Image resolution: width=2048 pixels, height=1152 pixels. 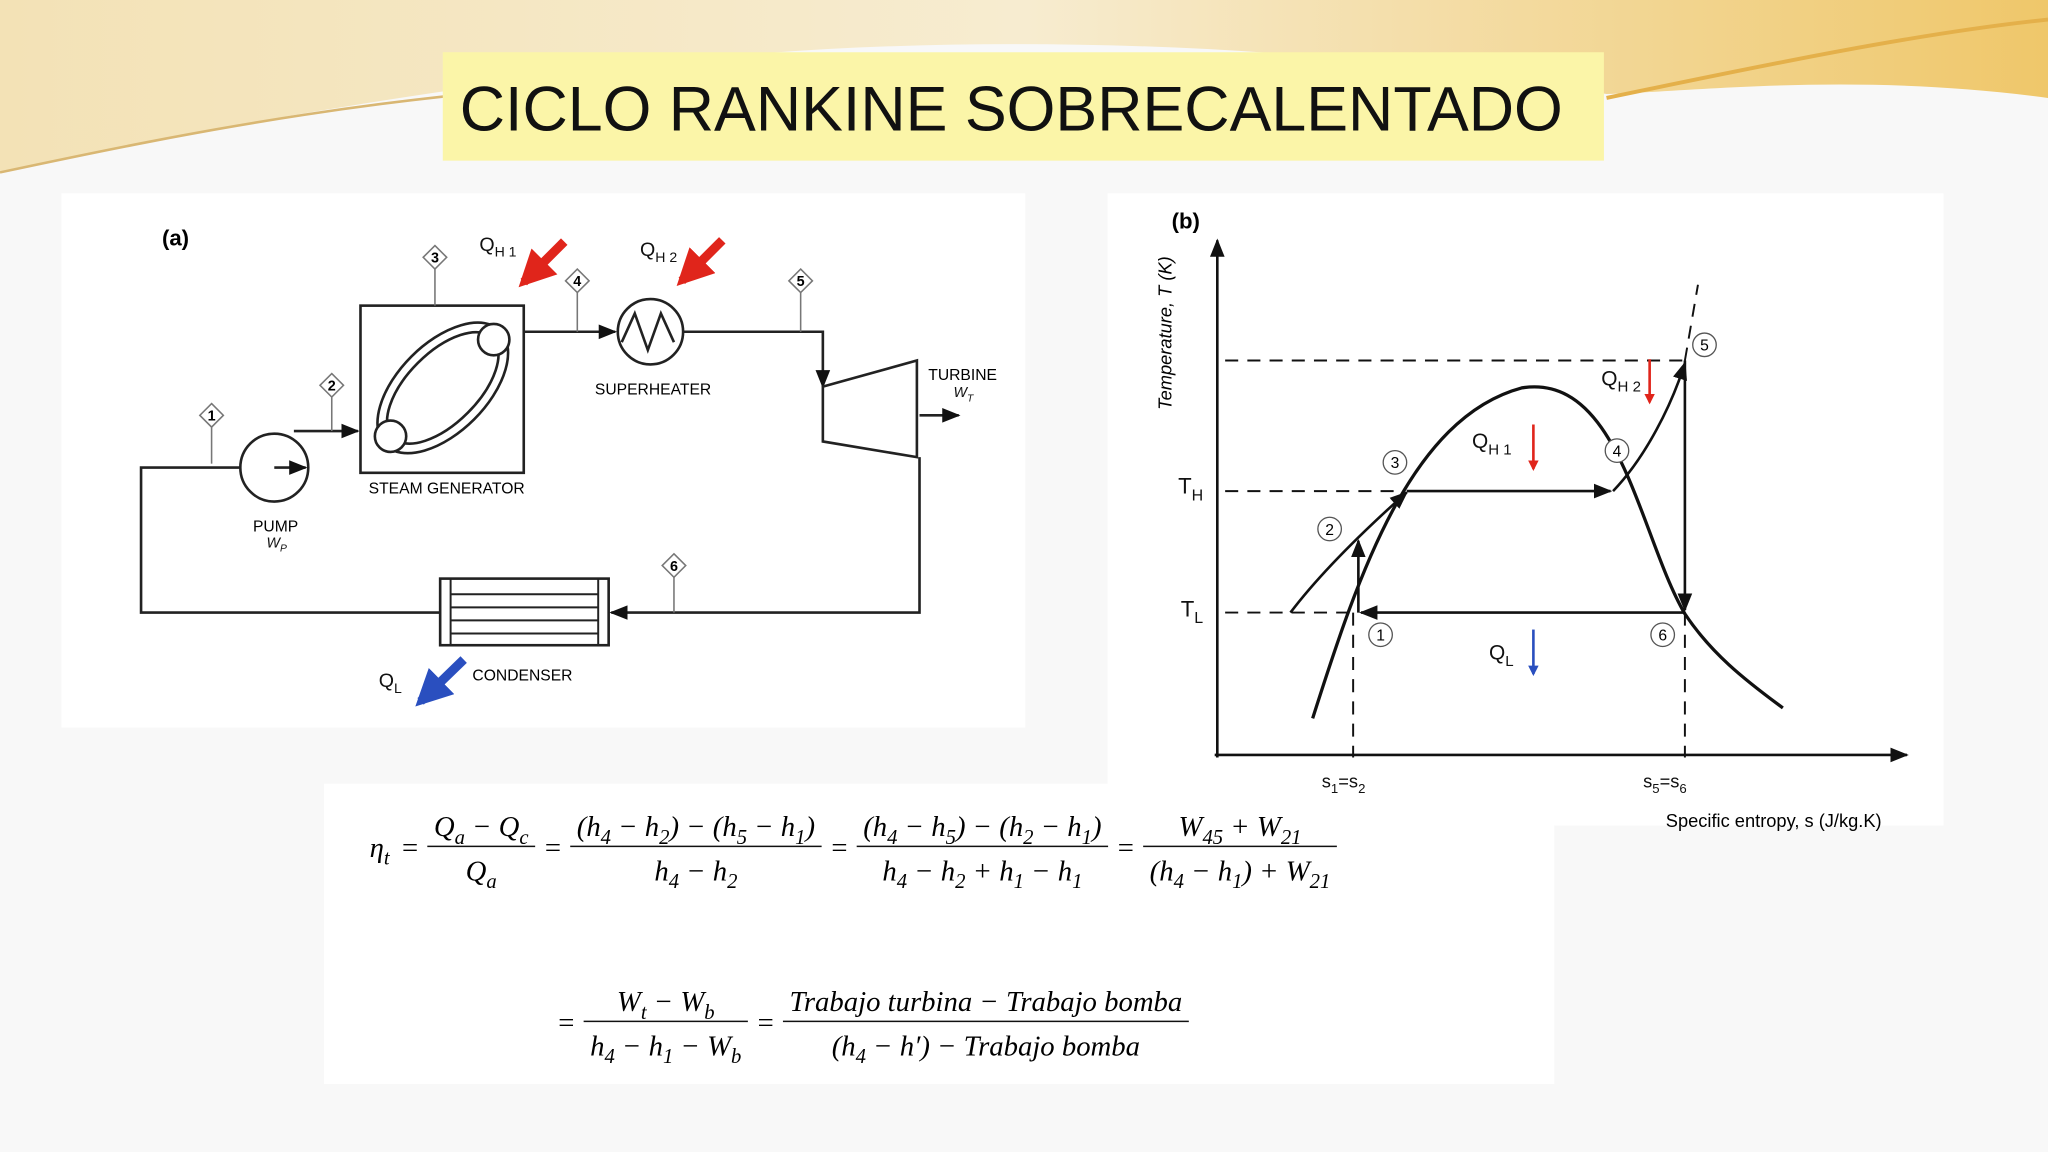 What do you see at coordinates (963, 394) in the screenshot?
I see `label: WT` at bounding box center [963, 394].